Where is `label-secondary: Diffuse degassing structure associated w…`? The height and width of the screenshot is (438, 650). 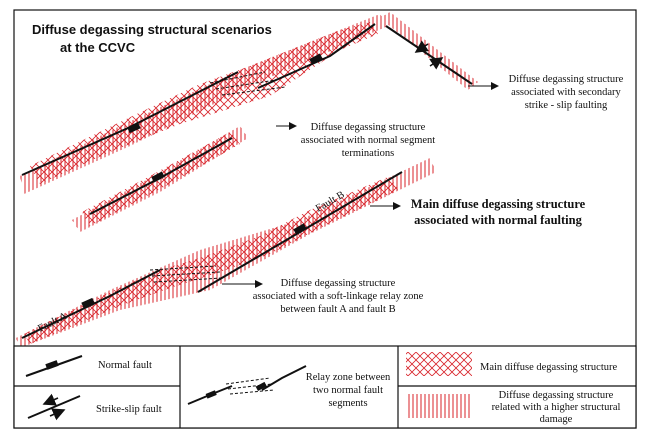 label-secondary: Diffuse degassing structure associated w… is located at coordinates (566, 92).